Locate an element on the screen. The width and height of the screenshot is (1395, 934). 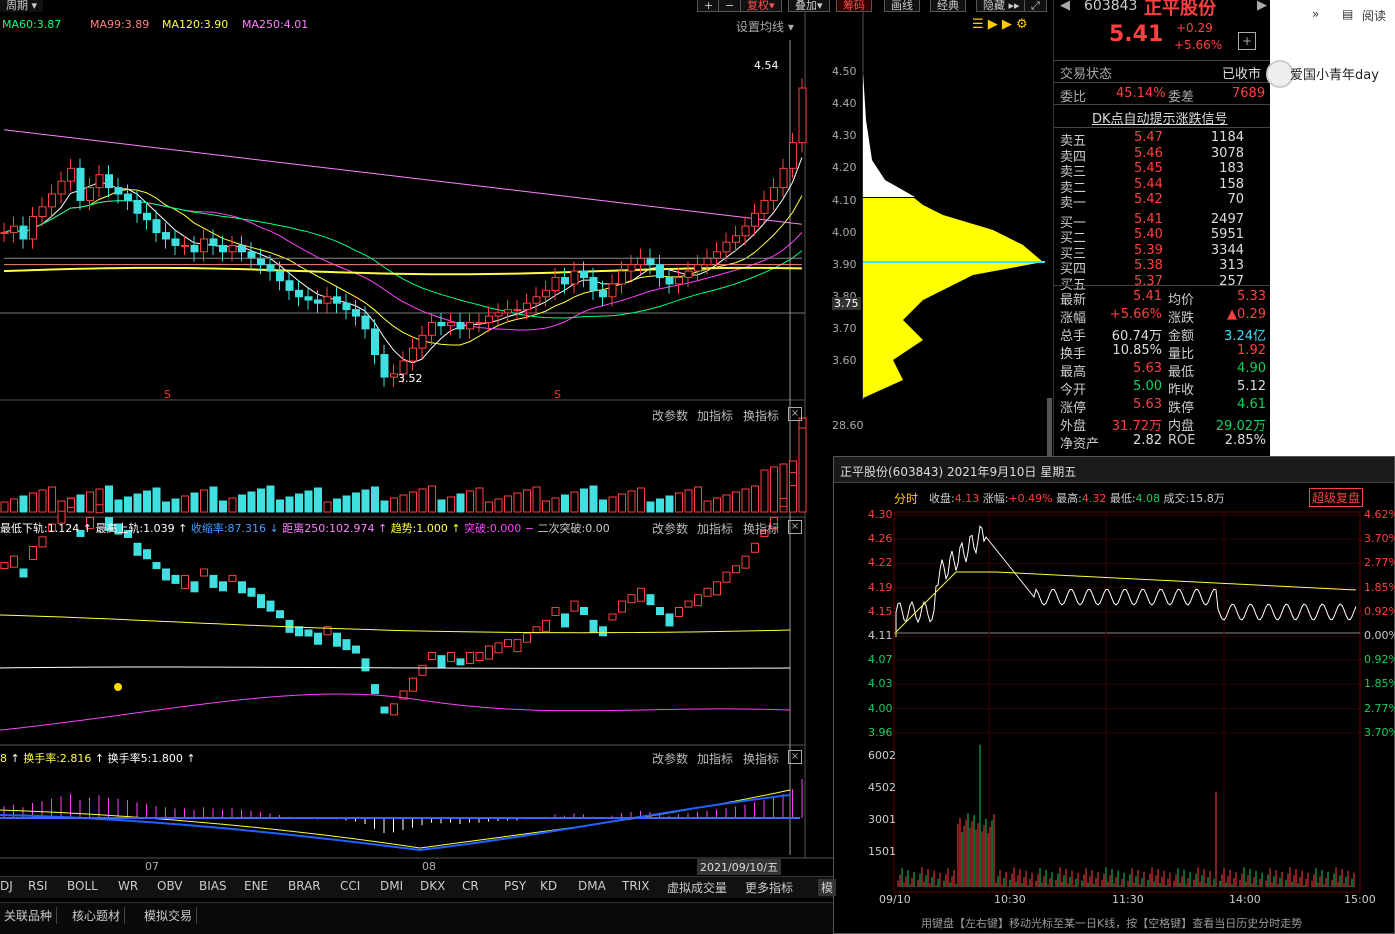
stat-value: 3.24亿 is located at coordinates (1245, 336).